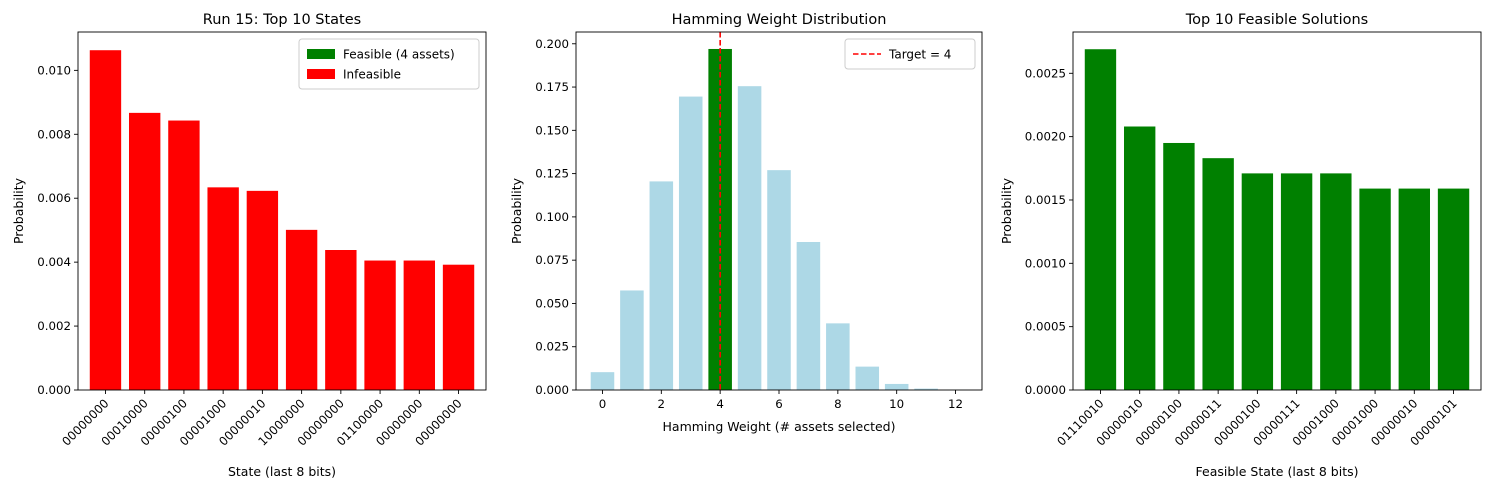  Describe the element at coordinates (1045, 327) in the screenshot. I see `y-tick-label: 0.0005` at that location.